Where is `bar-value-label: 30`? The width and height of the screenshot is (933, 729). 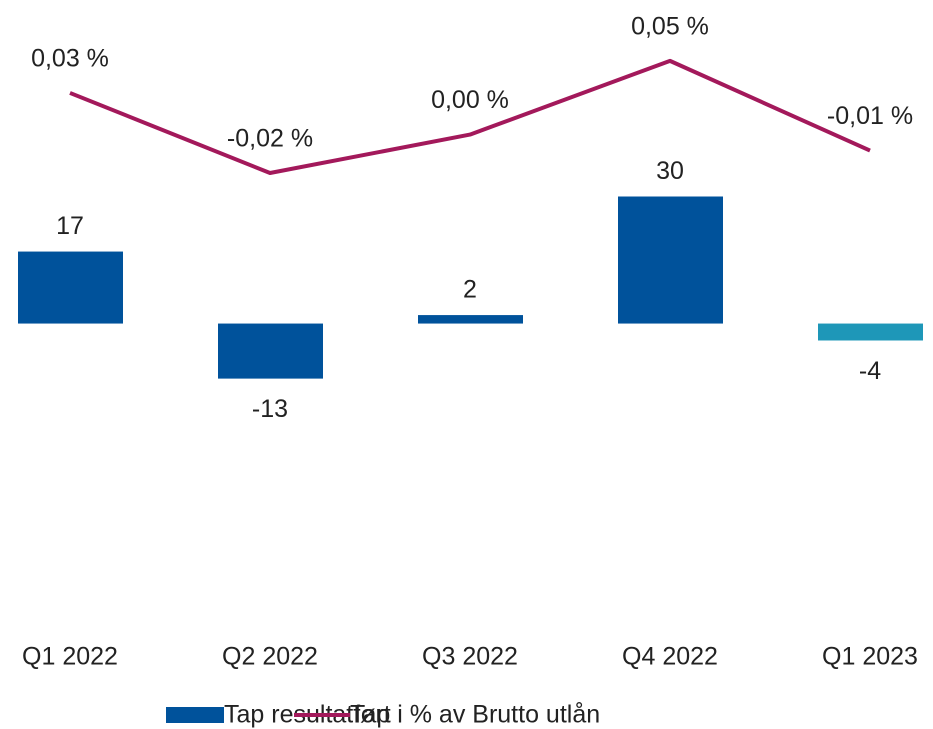 bar-value-label: 30 is located at coordinates (670, 171).